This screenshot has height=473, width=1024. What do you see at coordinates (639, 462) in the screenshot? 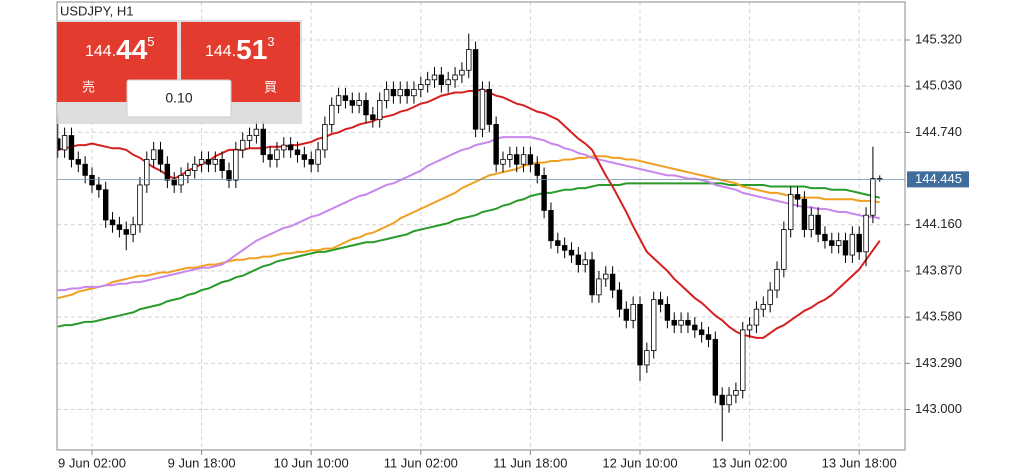
I see `x-tick-label: 12 Jun 10:00` at bounding box center [639, 462].